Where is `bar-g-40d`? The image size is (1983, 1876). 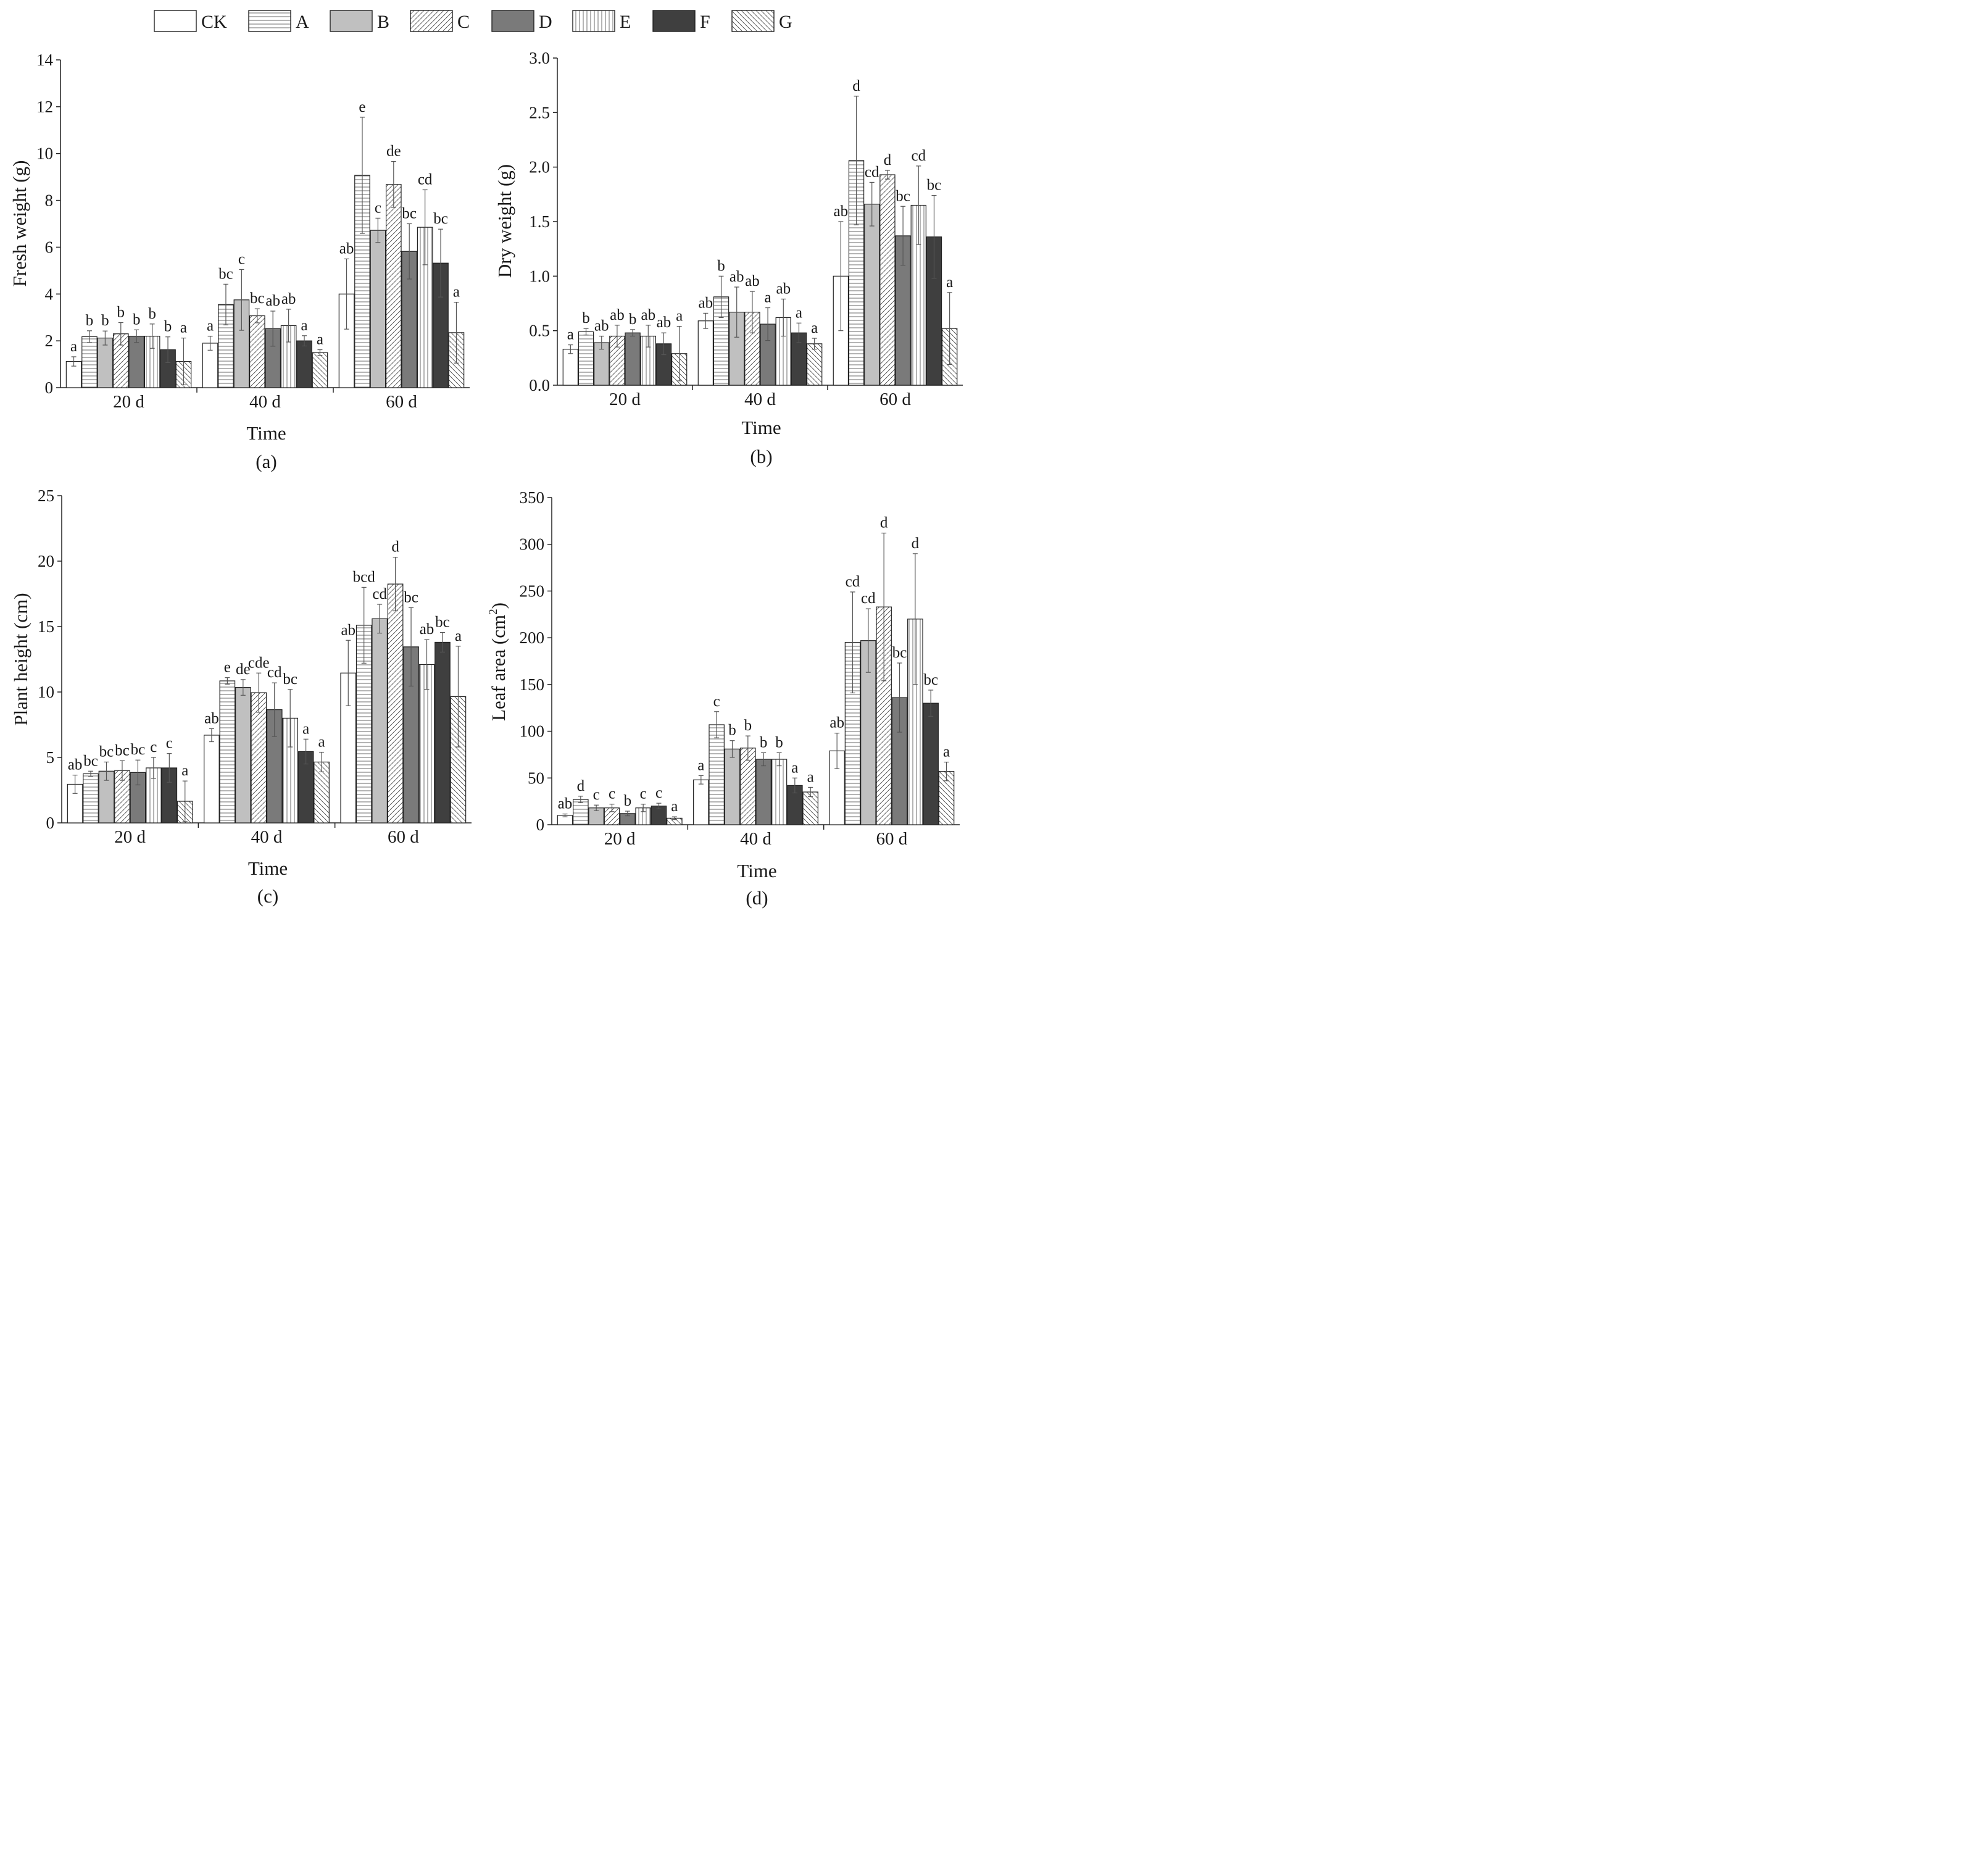
bar-g-40d is located at coordinates (814, 364).